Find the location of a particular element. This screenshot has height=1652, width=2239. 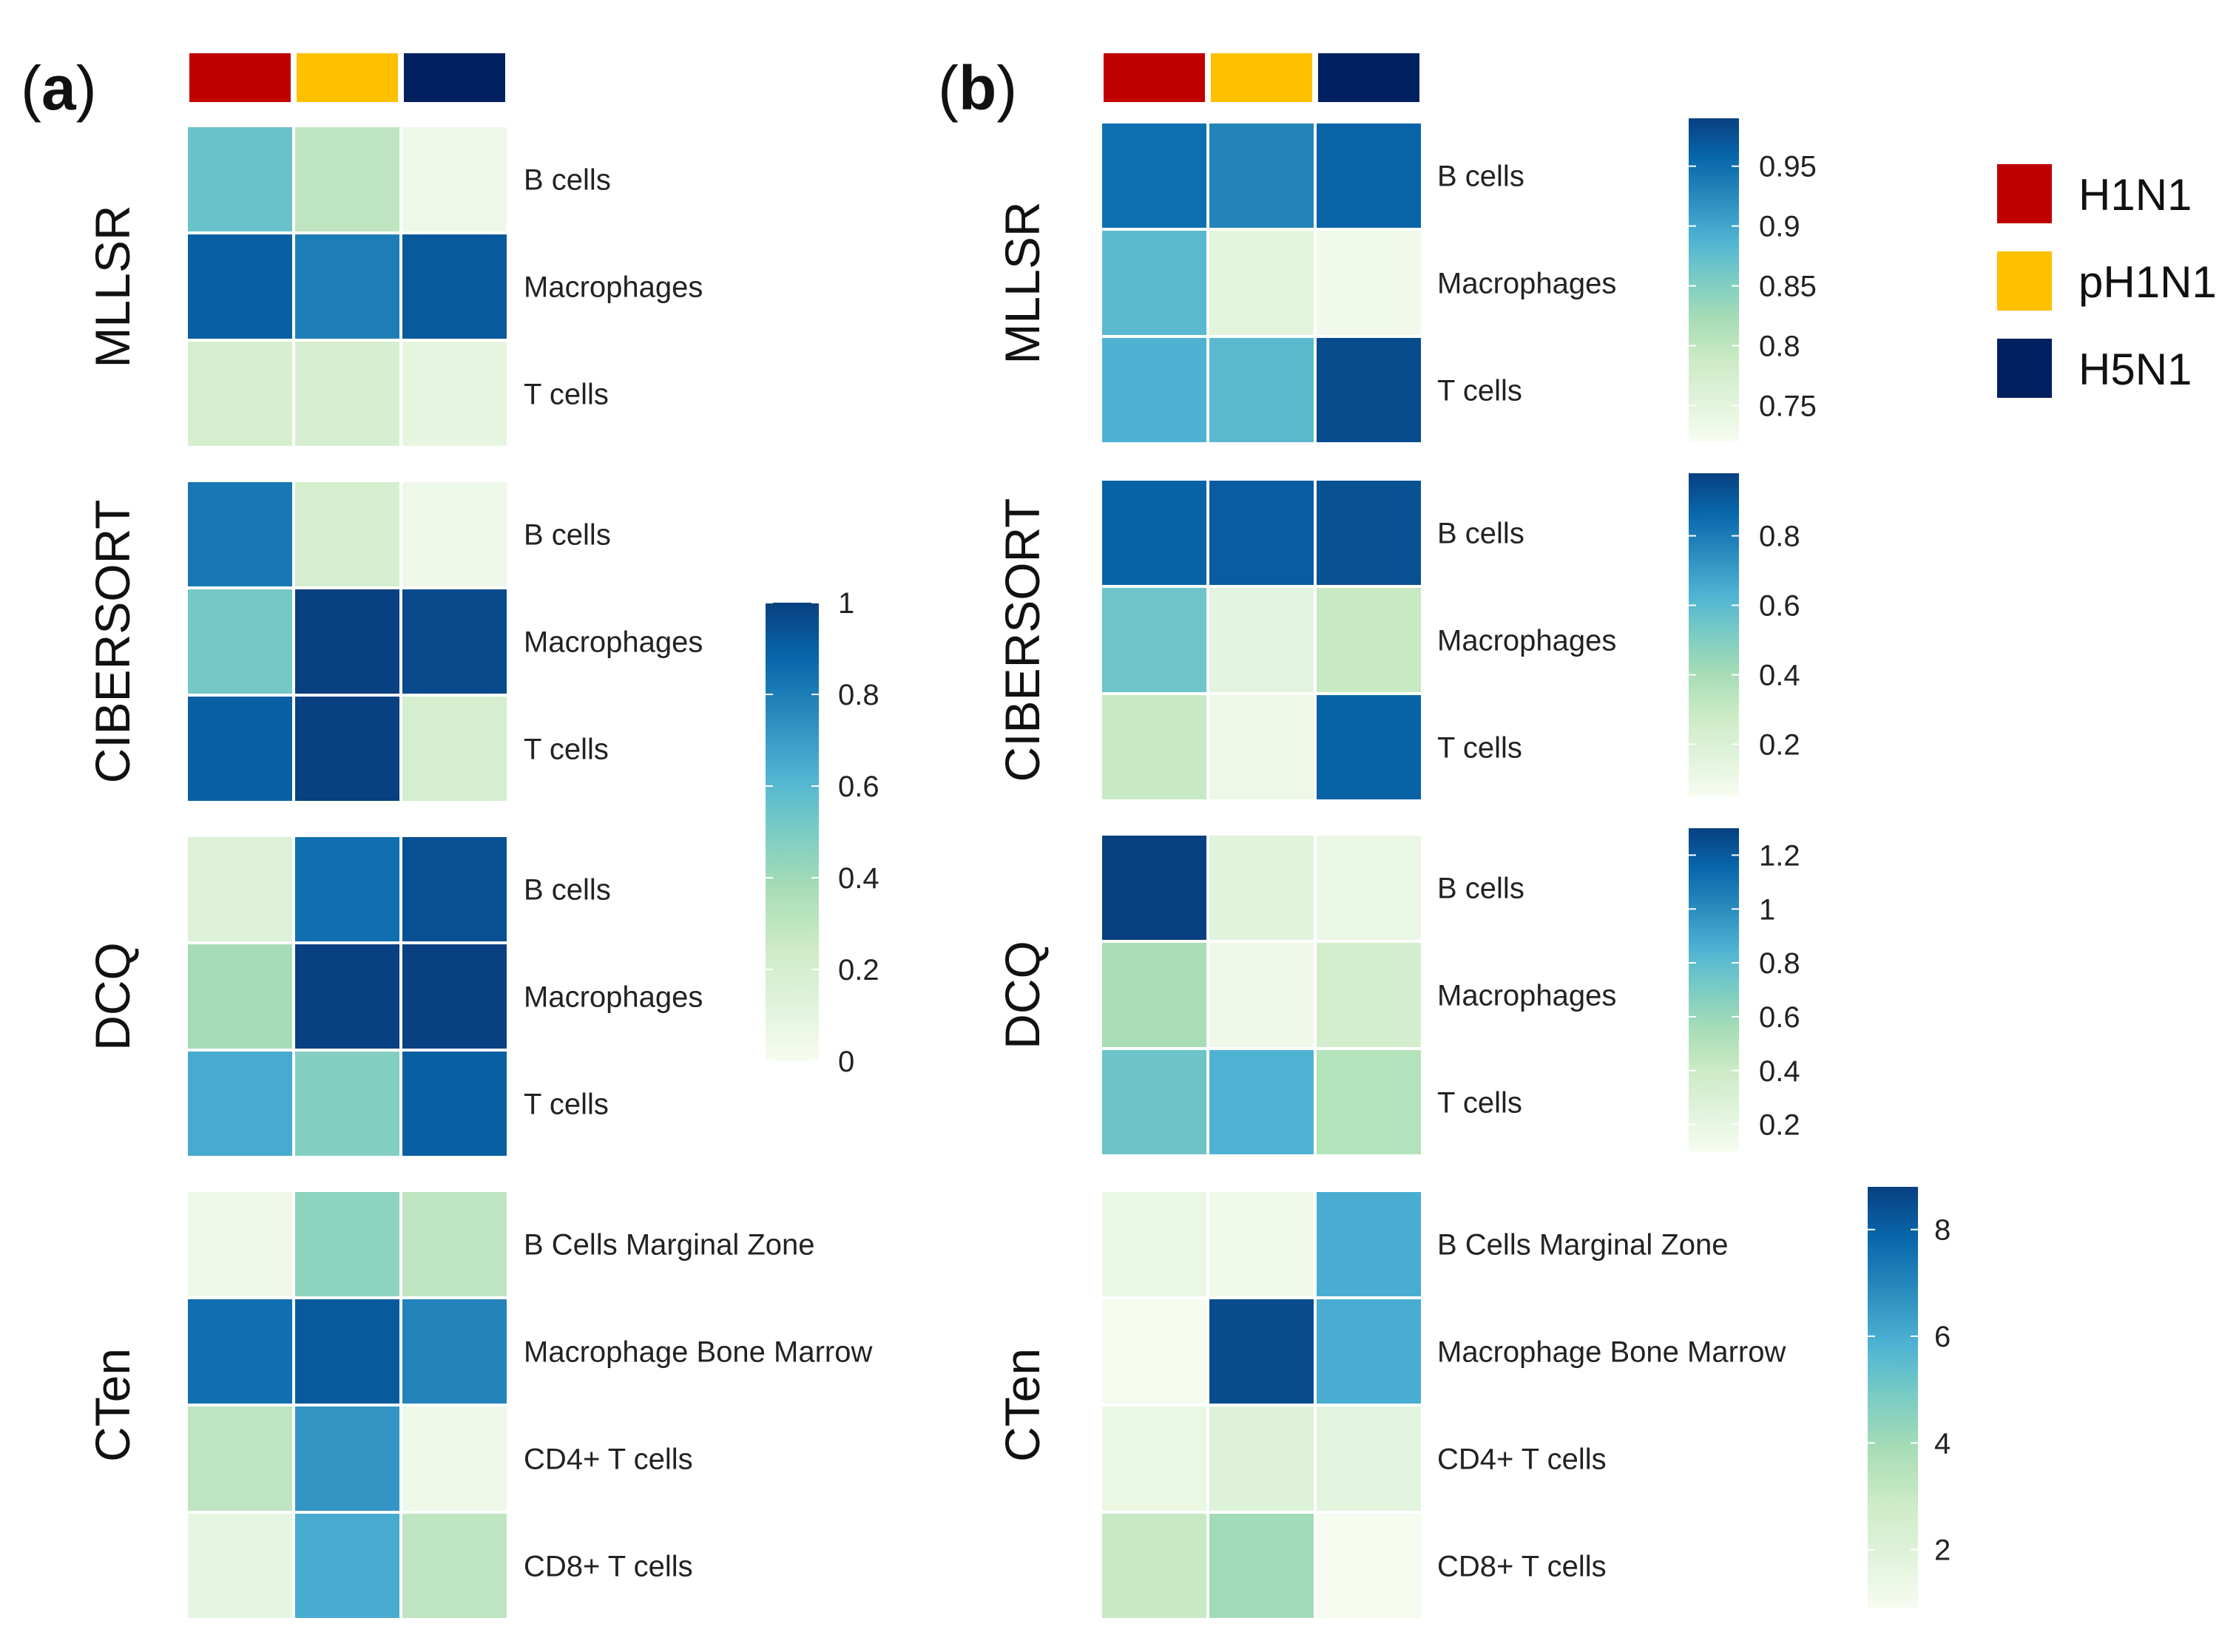

column-color-bar-b is located at coordinates (1261, 77).